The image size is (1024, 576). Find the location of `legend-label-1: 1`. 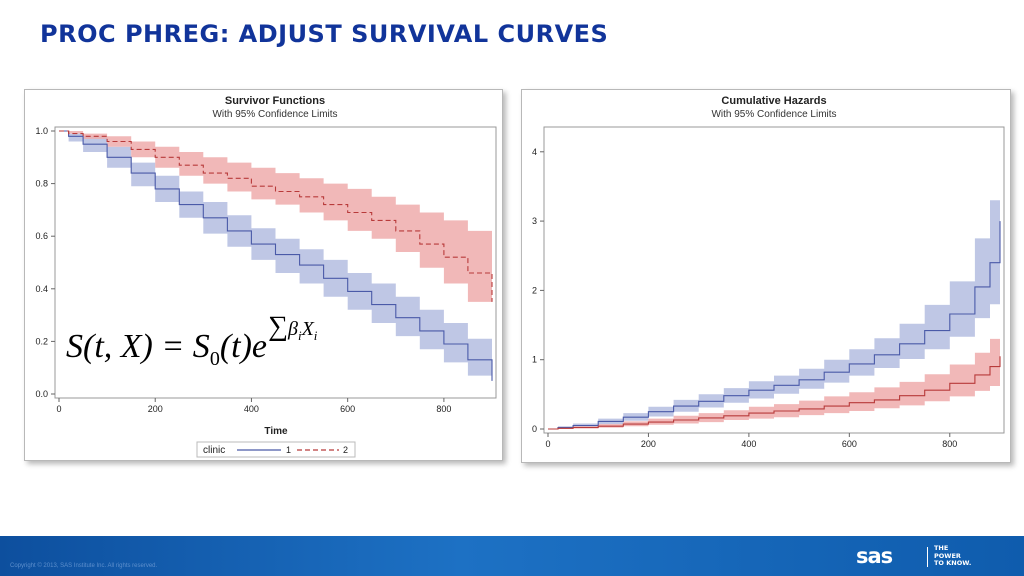

legend-label-1: 1 is located at coordinates (288, 450).